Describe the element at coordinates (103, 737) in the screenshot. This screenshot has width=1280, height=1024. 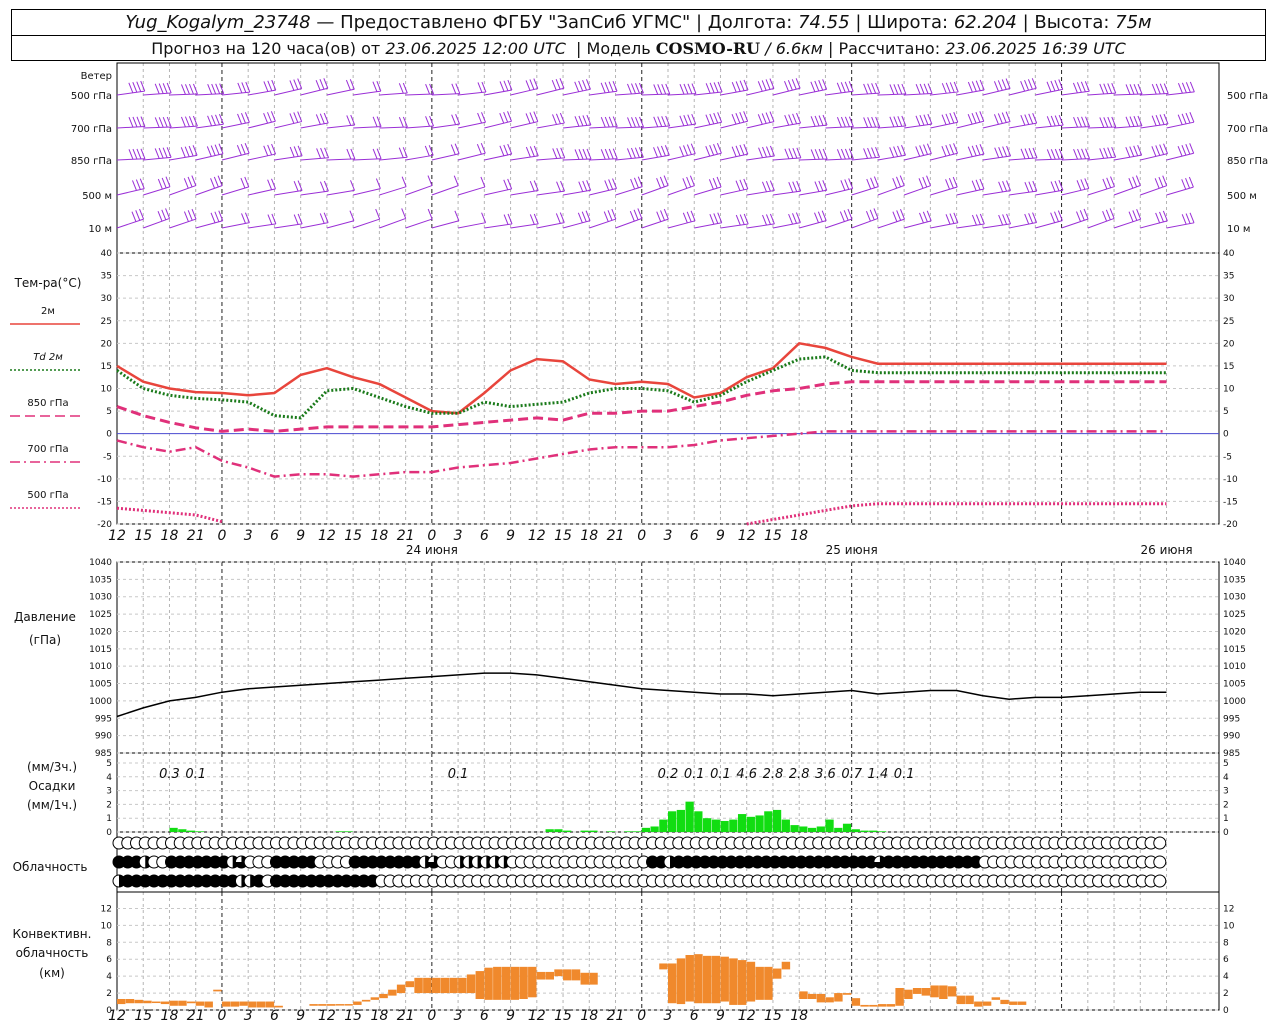
I see `pressure-y-tick-left: 990` at that location.